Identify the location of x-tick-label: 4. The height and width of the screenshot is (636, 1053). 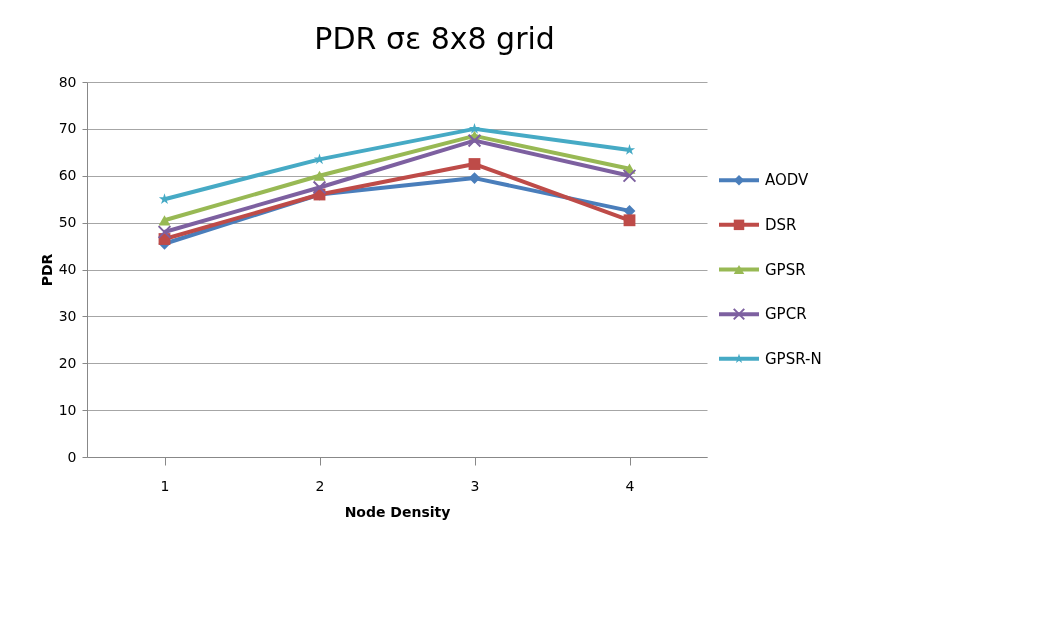
(630, 485).